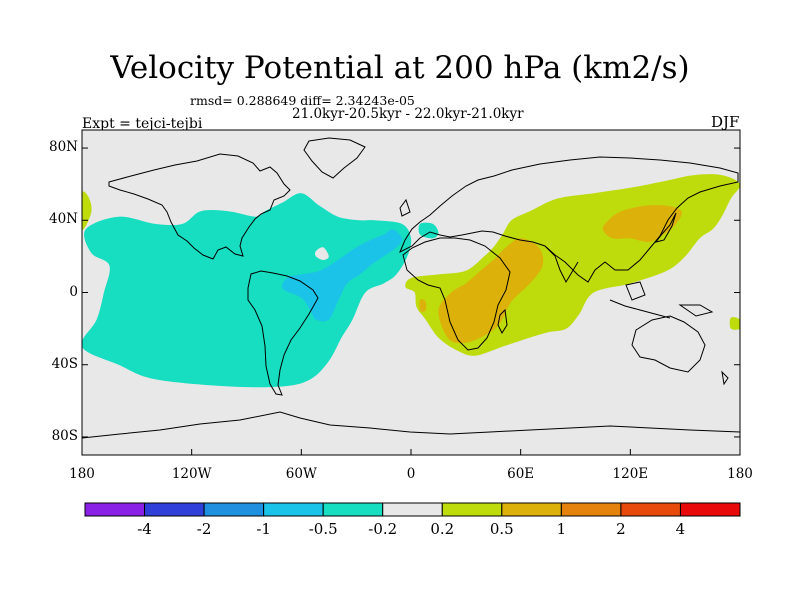 The image size is (800, 600). Describe the element at coordinates (142, 124) in the screenshot. I see `experiment-label: Expt = tejci-tejbi` at that location.